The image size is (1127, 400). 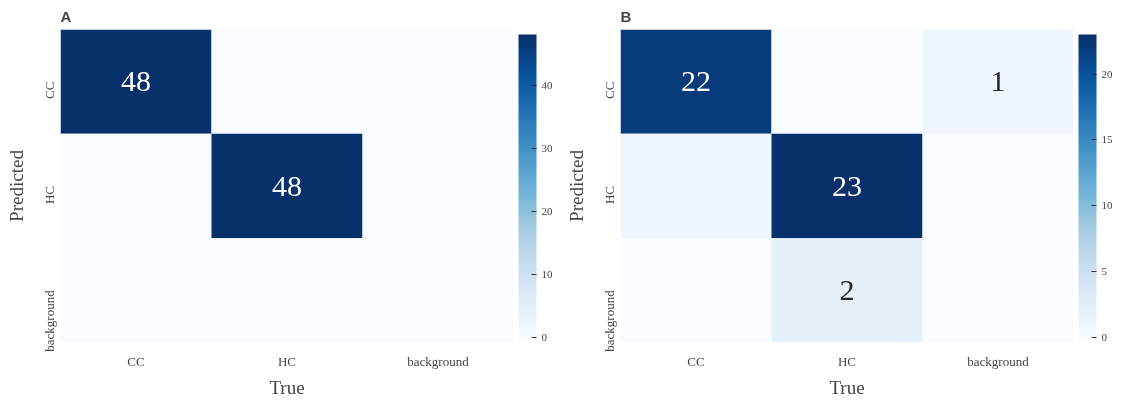 What do you see at coordinates (547, 84) in the screenshot?
I see `color-bar-label: 40` at bounding box center [547, 84].